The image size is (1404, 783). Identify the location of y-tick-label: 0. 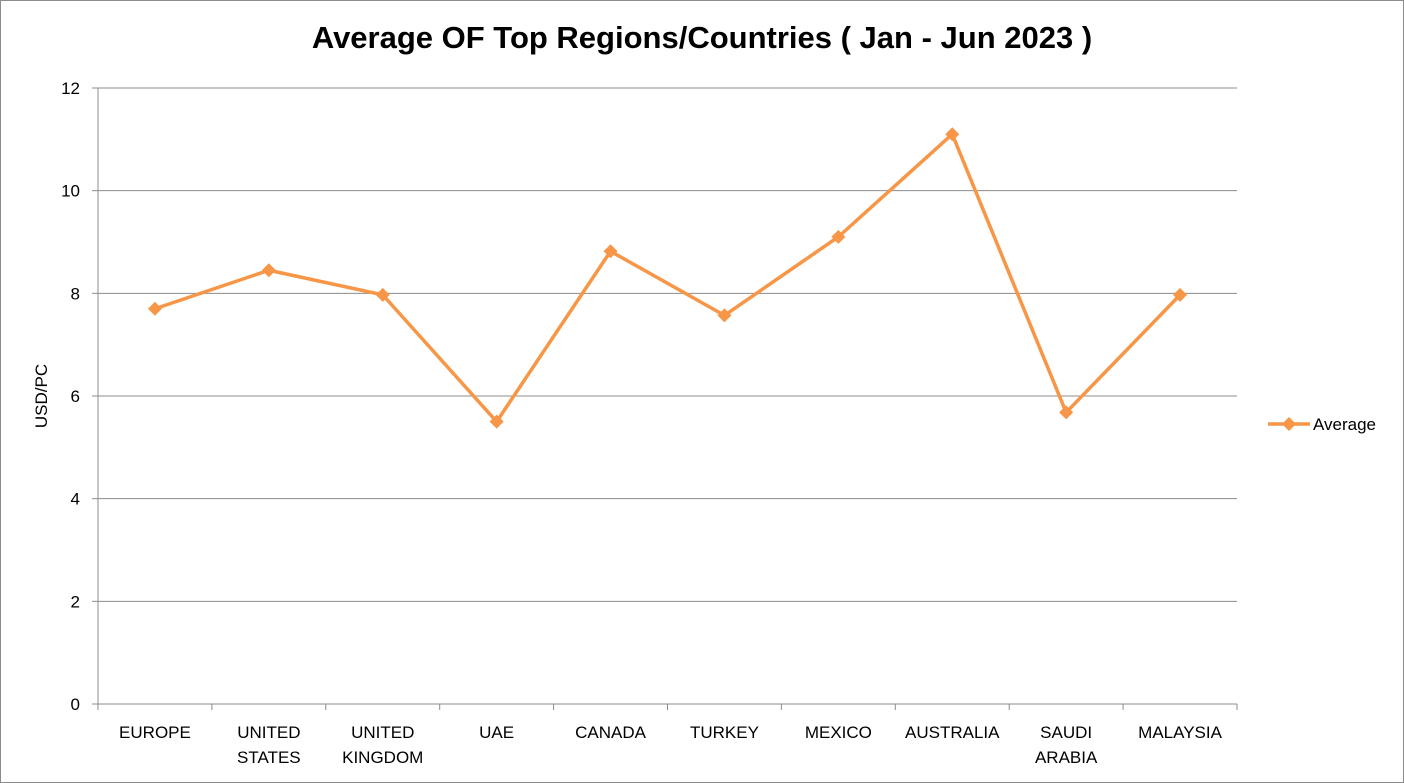
(75, 704).